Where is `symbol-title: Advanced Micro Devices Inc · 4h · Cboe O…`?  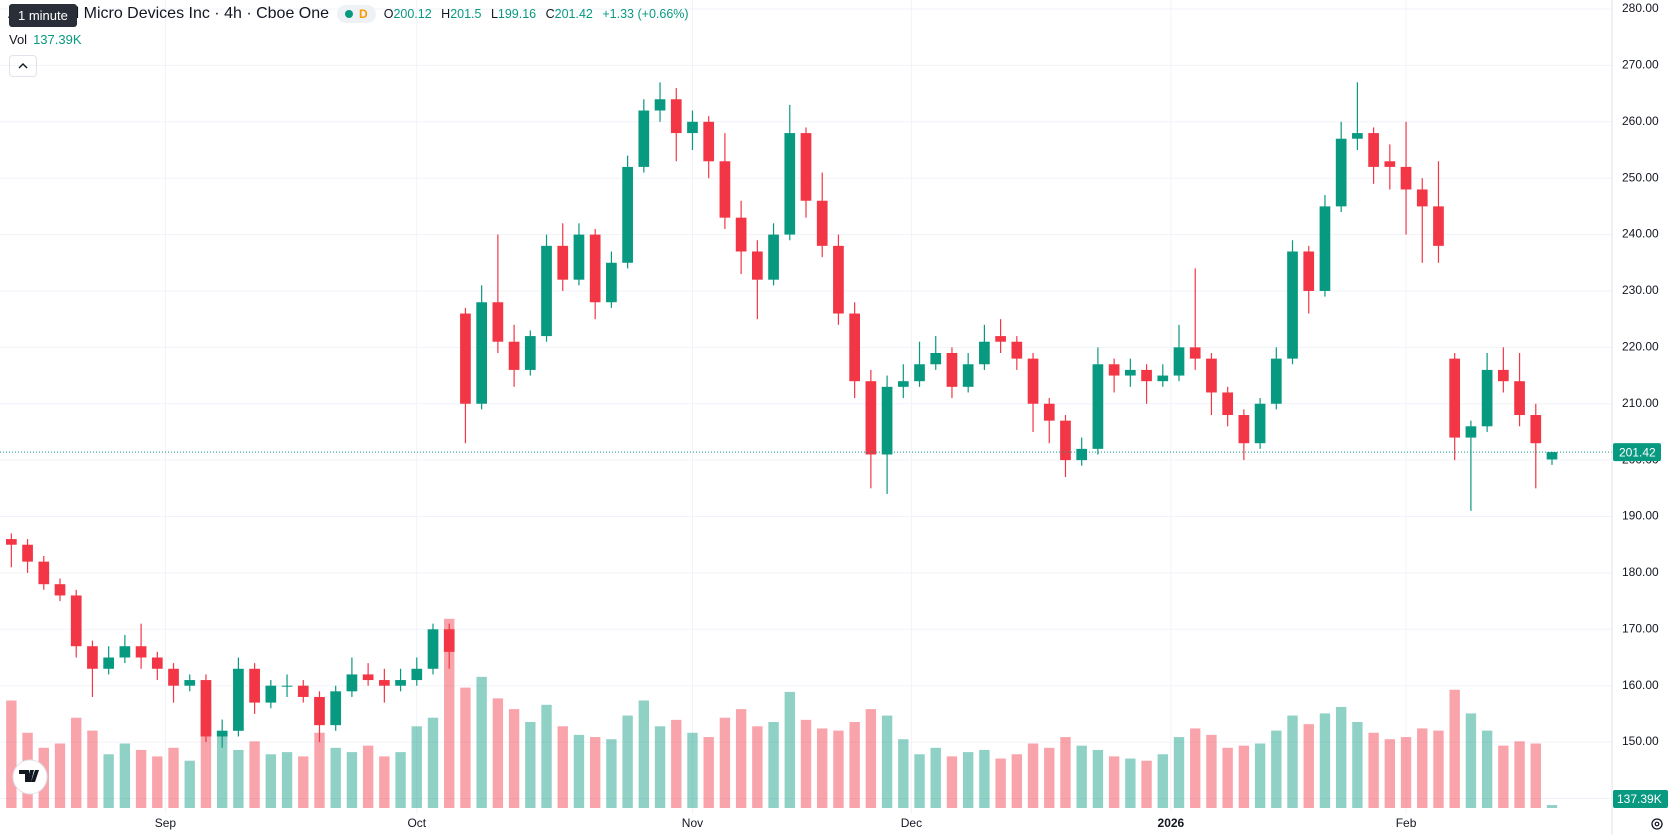
symbol-title: Advanced Micro Devices Inc · 4h · Cboe O… is located at coordinates (169, 13).